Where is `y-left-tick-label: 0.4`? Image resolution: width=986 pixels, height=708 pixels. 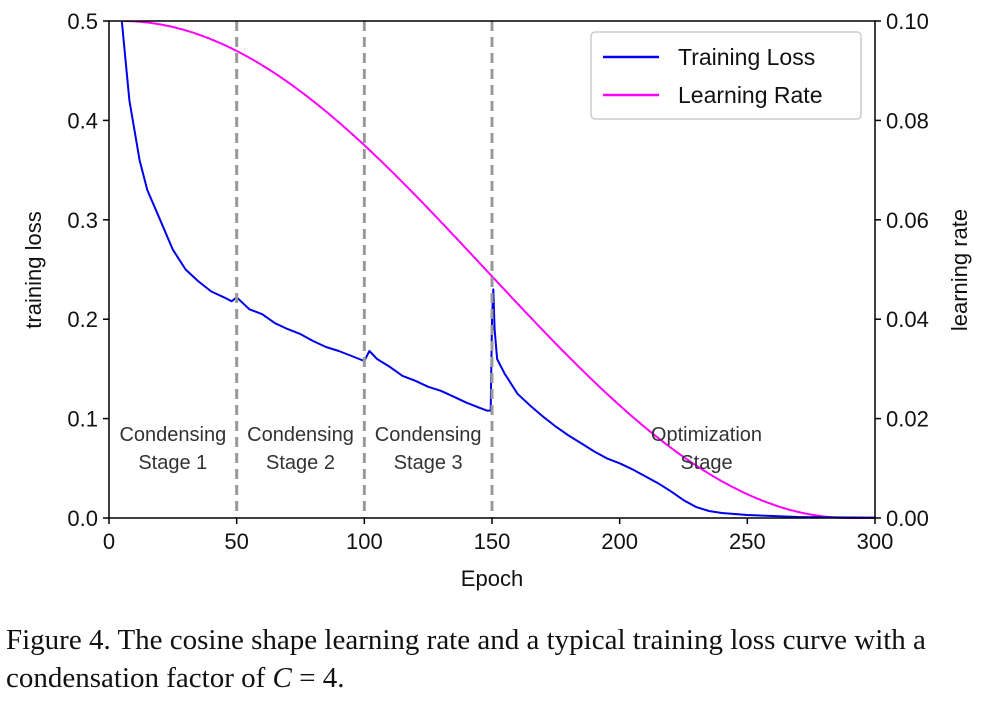
y-left-tick-label: 0.4 is located at coordinates (82, 120).